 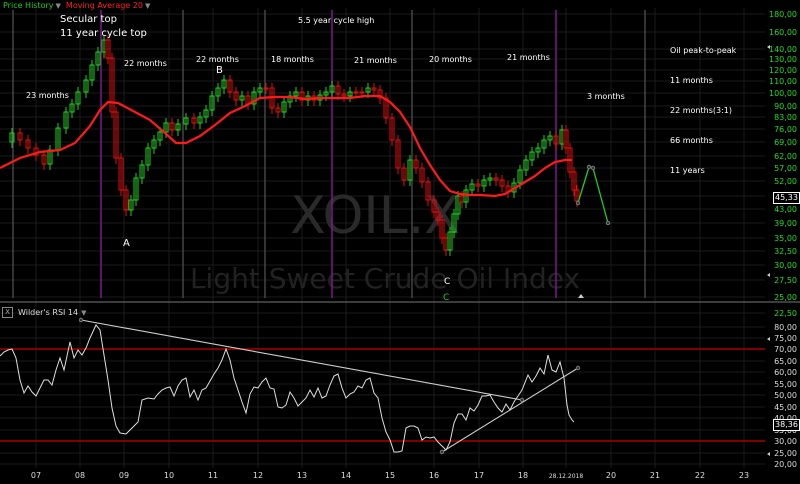 I want to click on rsi-axis-tick: 30,00, so click(x=785, y=441).